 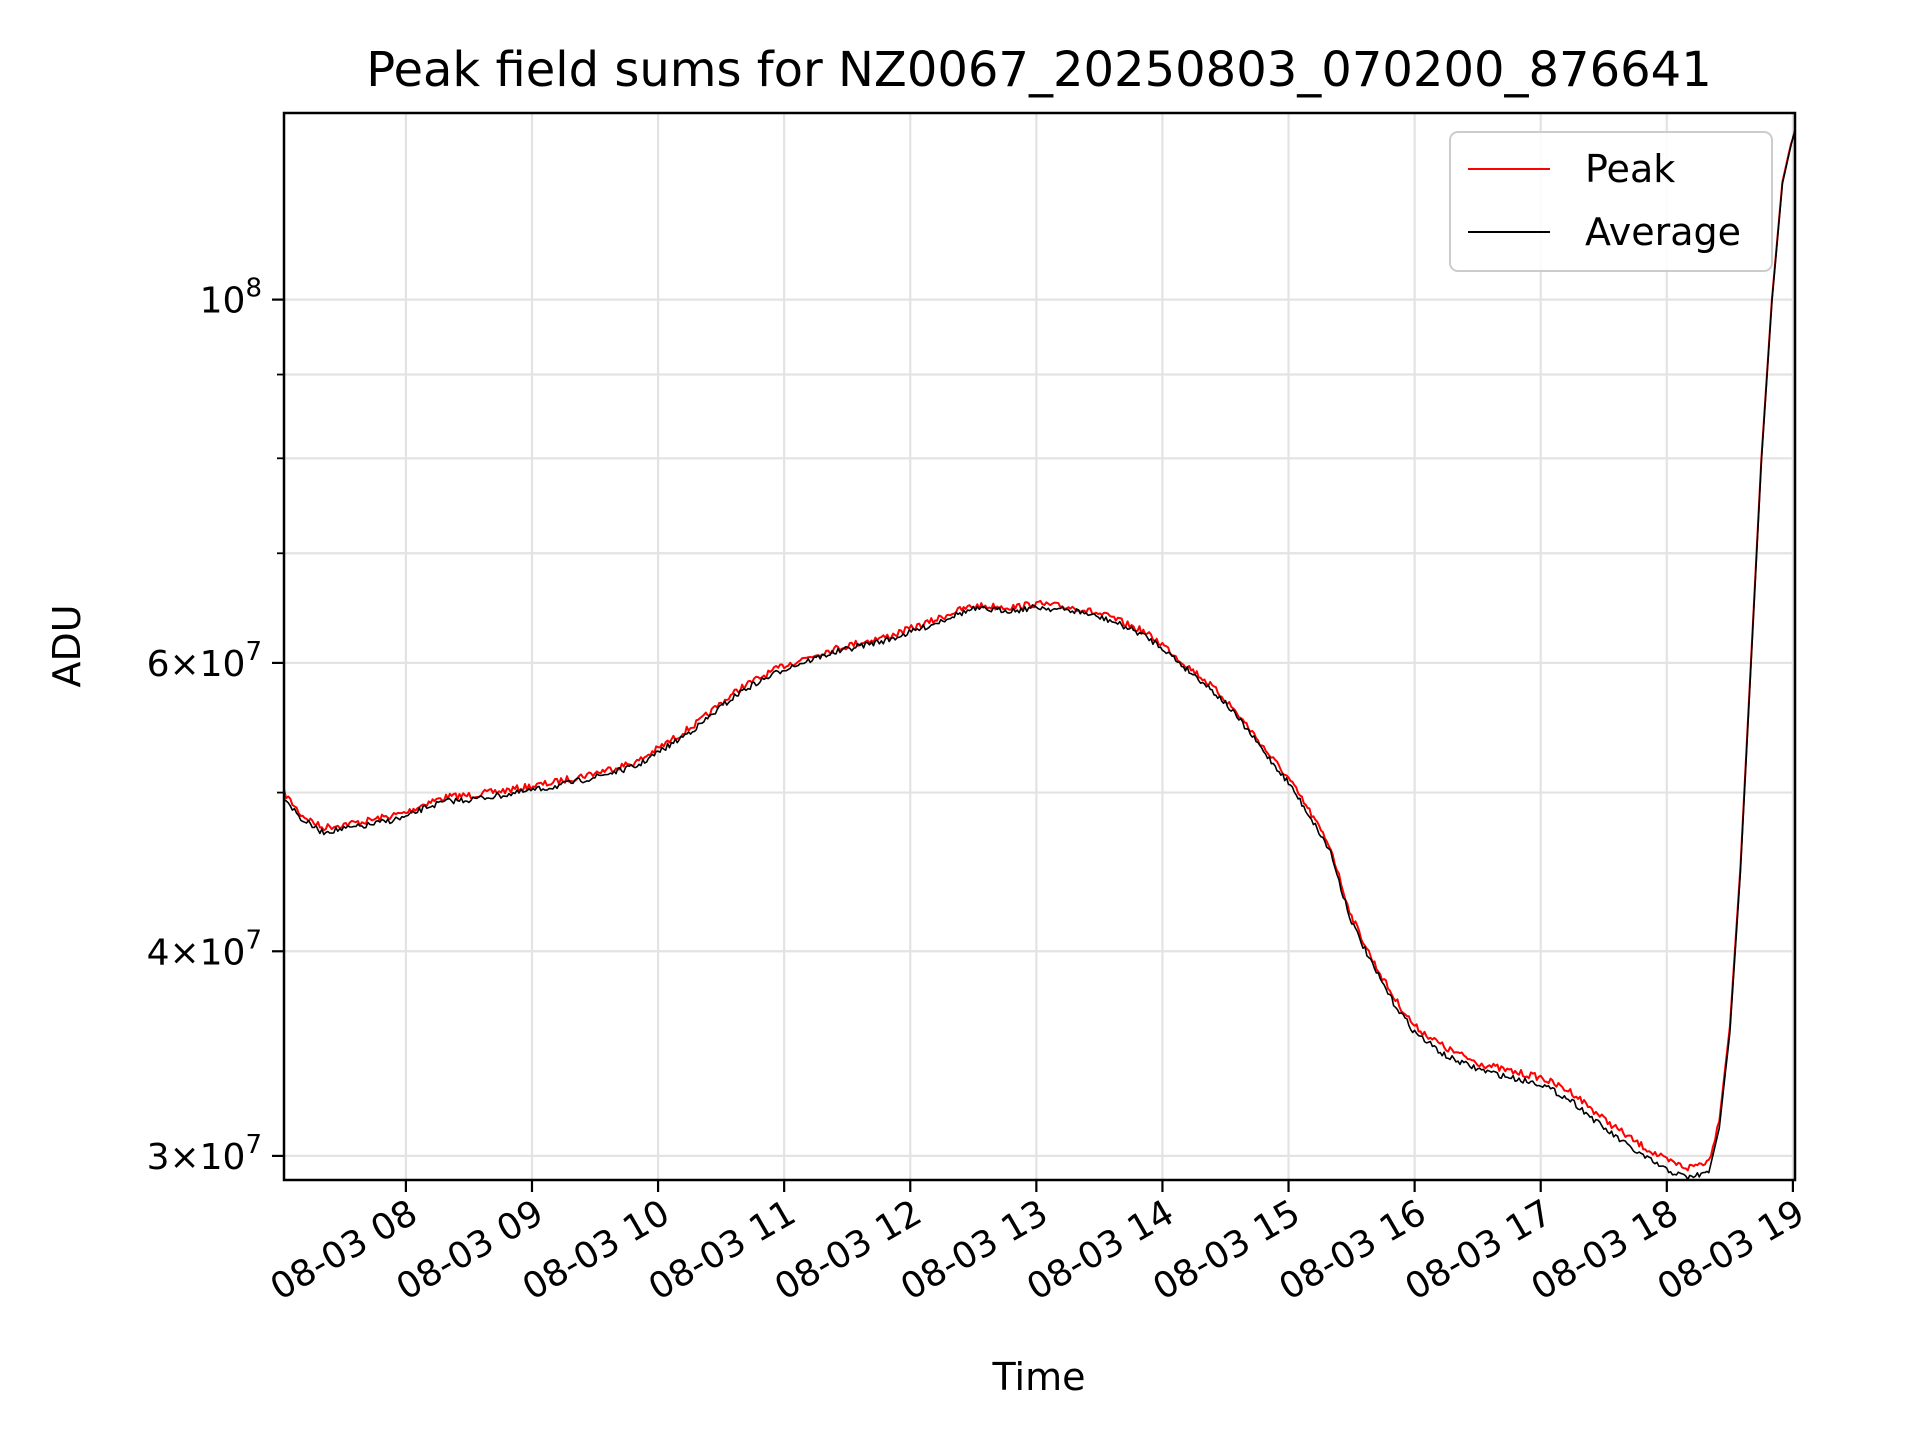 I want to click on y-tick-label: 108, so click(x=231, y=298).